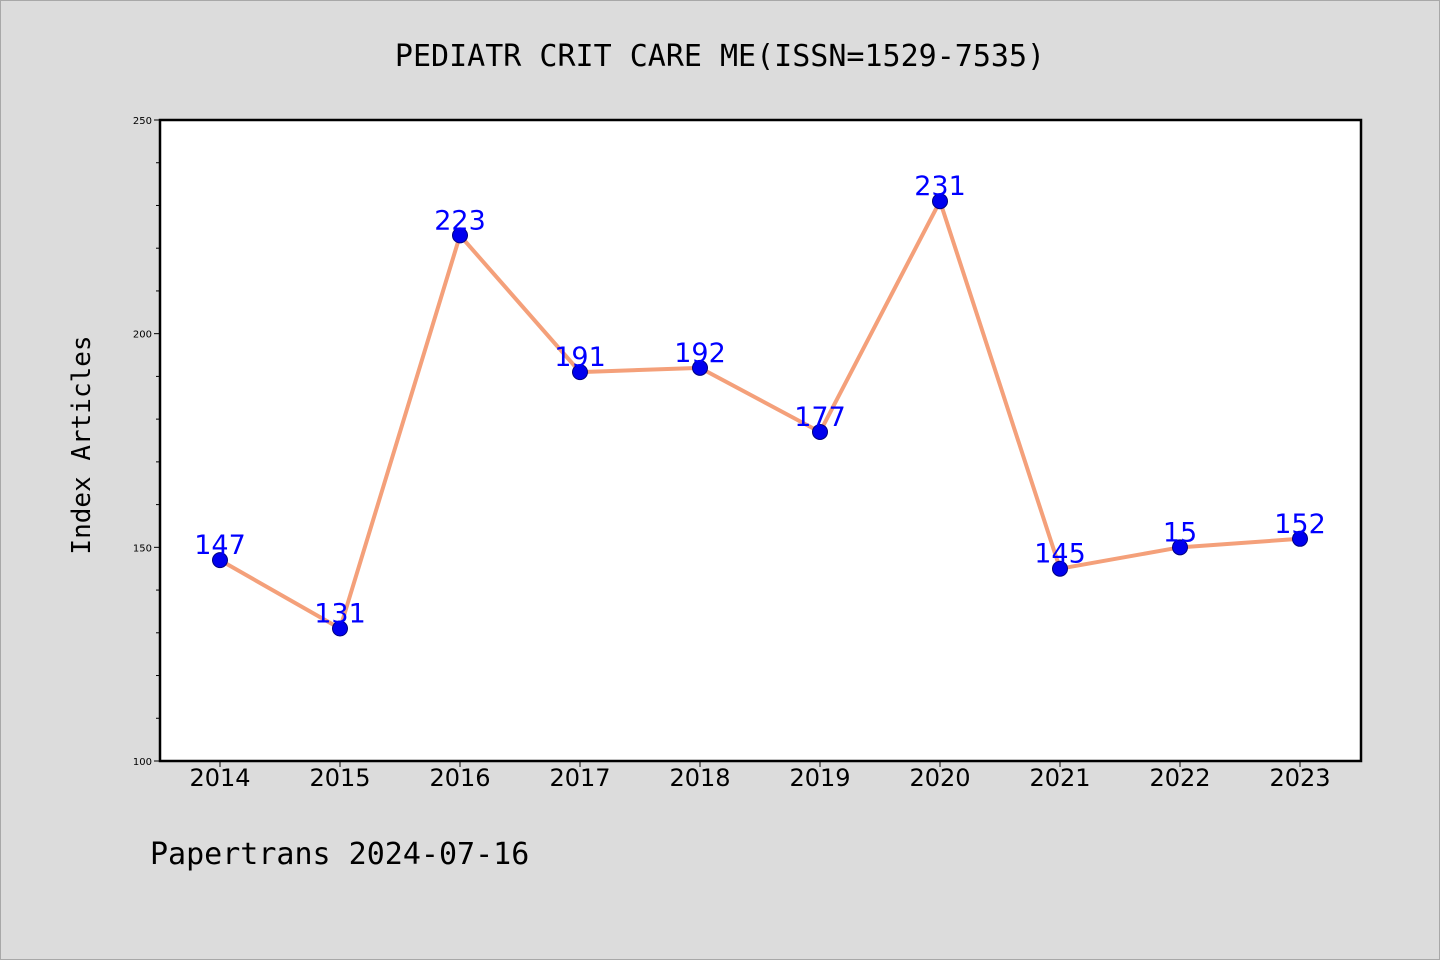 Image resolution: width=1440 pixels, height=960 pixels. Describe the element at coordinates (1180, 532) in the screenshot. I see `data-label: 15` at that location.